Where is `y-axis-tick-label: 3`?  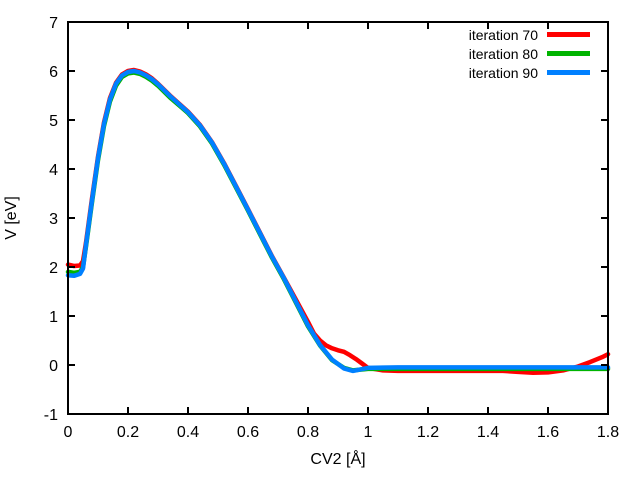
y-axis-tick-label: 3 is located at coordinates (53, 219).